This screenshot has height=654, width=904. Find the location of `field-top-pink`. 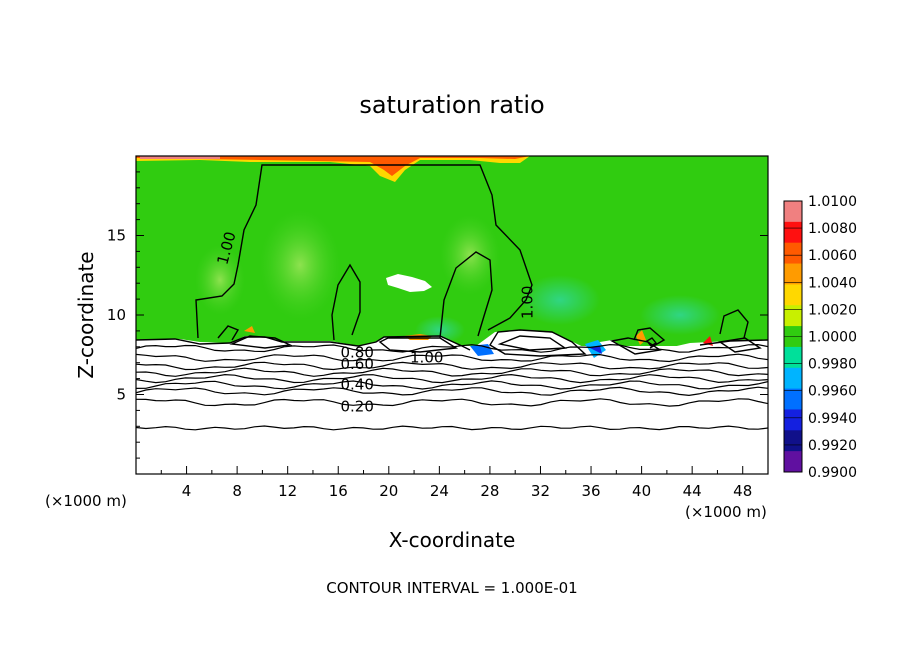

field-top-pink is located at coordinates (180, 157).